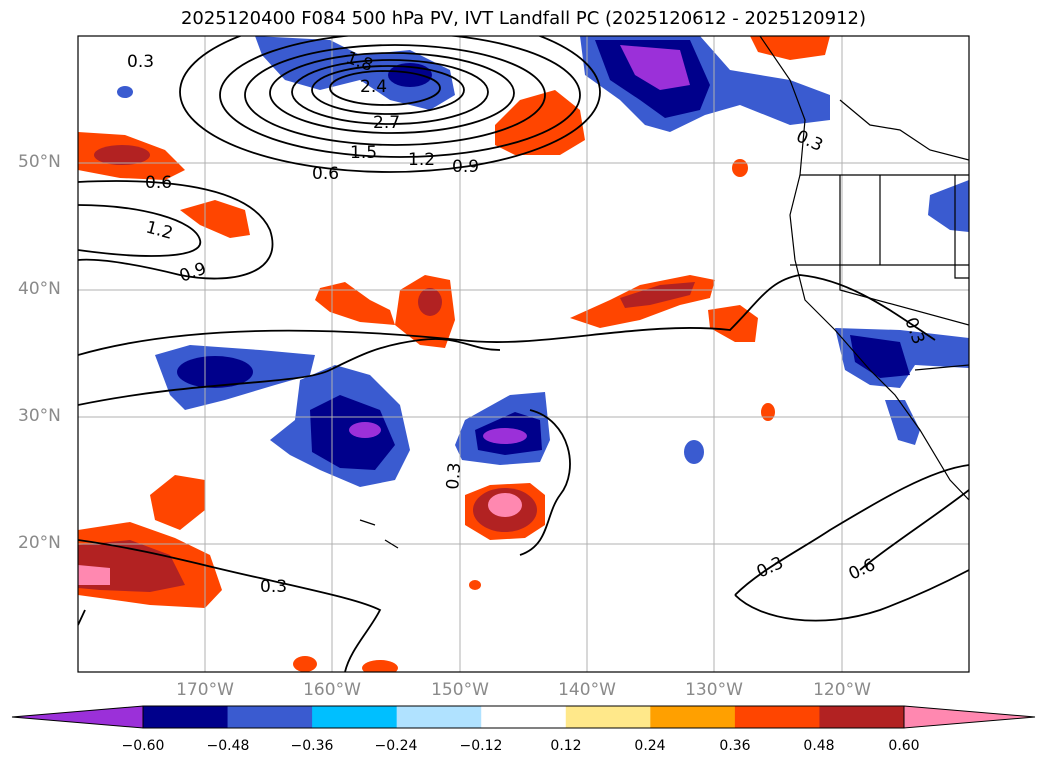 The image size is (1047, 765). What do you see at coordinates (39, 543) in the screenshot?
I see `lat-label: 20°N` at bounding box center [39, 543].